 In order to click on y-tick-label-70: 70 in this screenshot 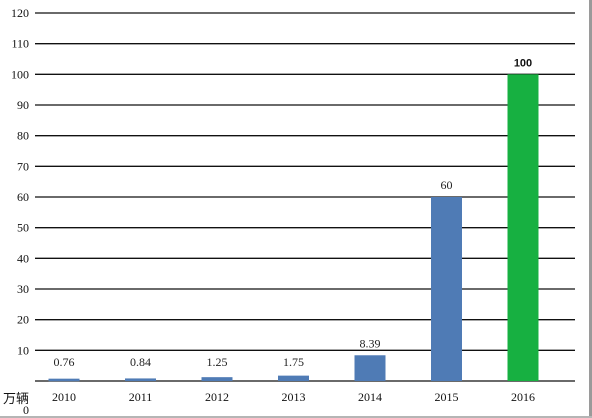, I will do `click(23, 166)`.